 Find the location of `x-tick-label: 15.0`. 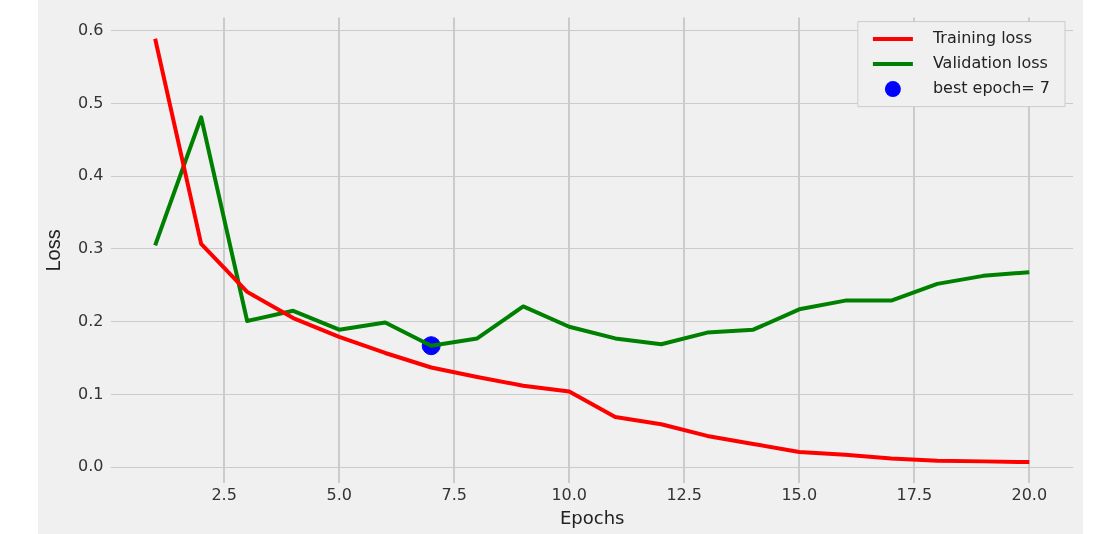

x-tick-label: 15.0 is located at coordinates (799, 494).